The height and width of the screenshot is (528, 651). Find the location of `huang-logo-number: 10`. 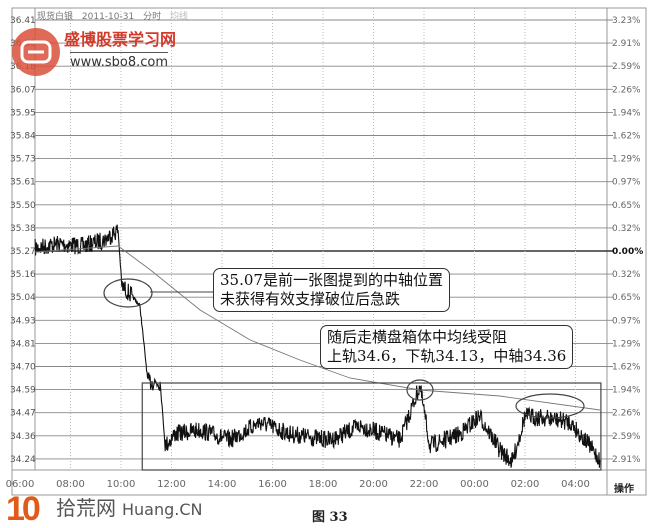

huang-logo-number: 10 is located at coordinates (23, 509).